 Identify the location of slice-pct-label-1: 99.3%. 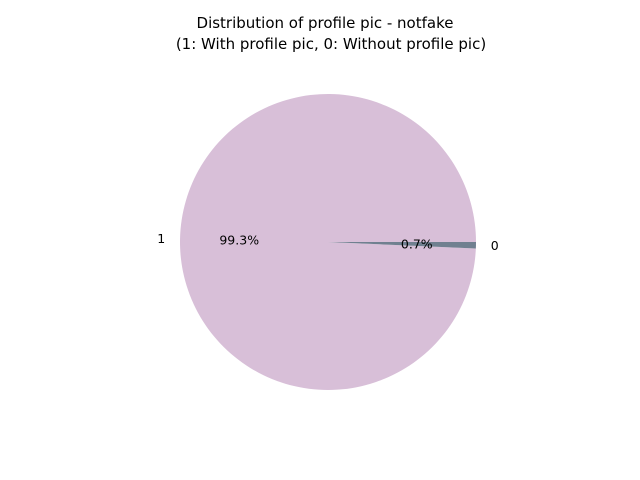
(239, 240).